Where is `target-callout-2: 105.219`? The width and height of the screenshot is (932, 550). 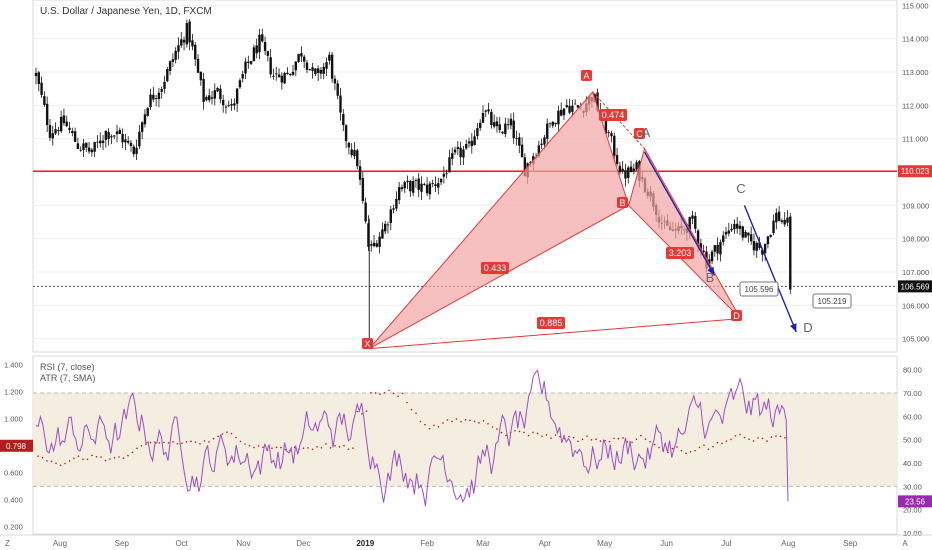
target-callout-2: 105.219 is located at coordinates (832, 301).